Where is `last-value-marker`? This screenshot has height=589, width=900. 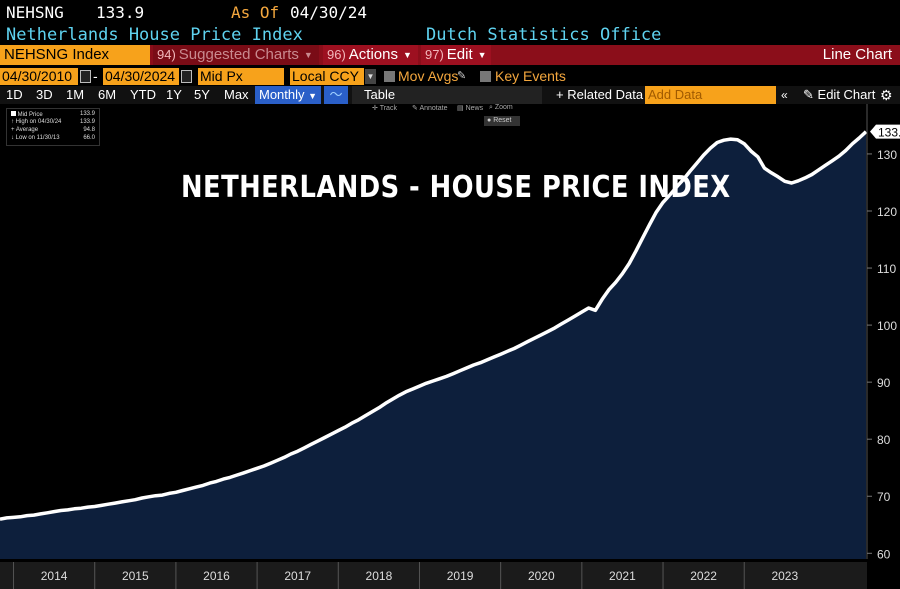
last-value-marker is located at coordinates (885, 131).